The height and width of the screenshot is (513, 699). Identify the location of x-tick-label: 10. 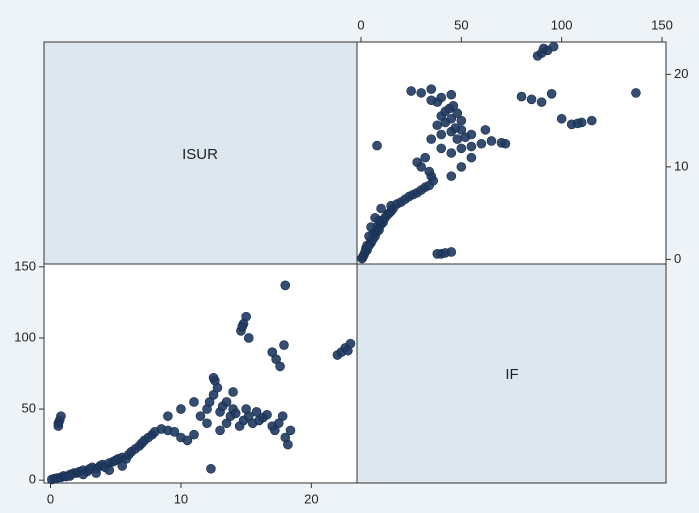
(181, 498).